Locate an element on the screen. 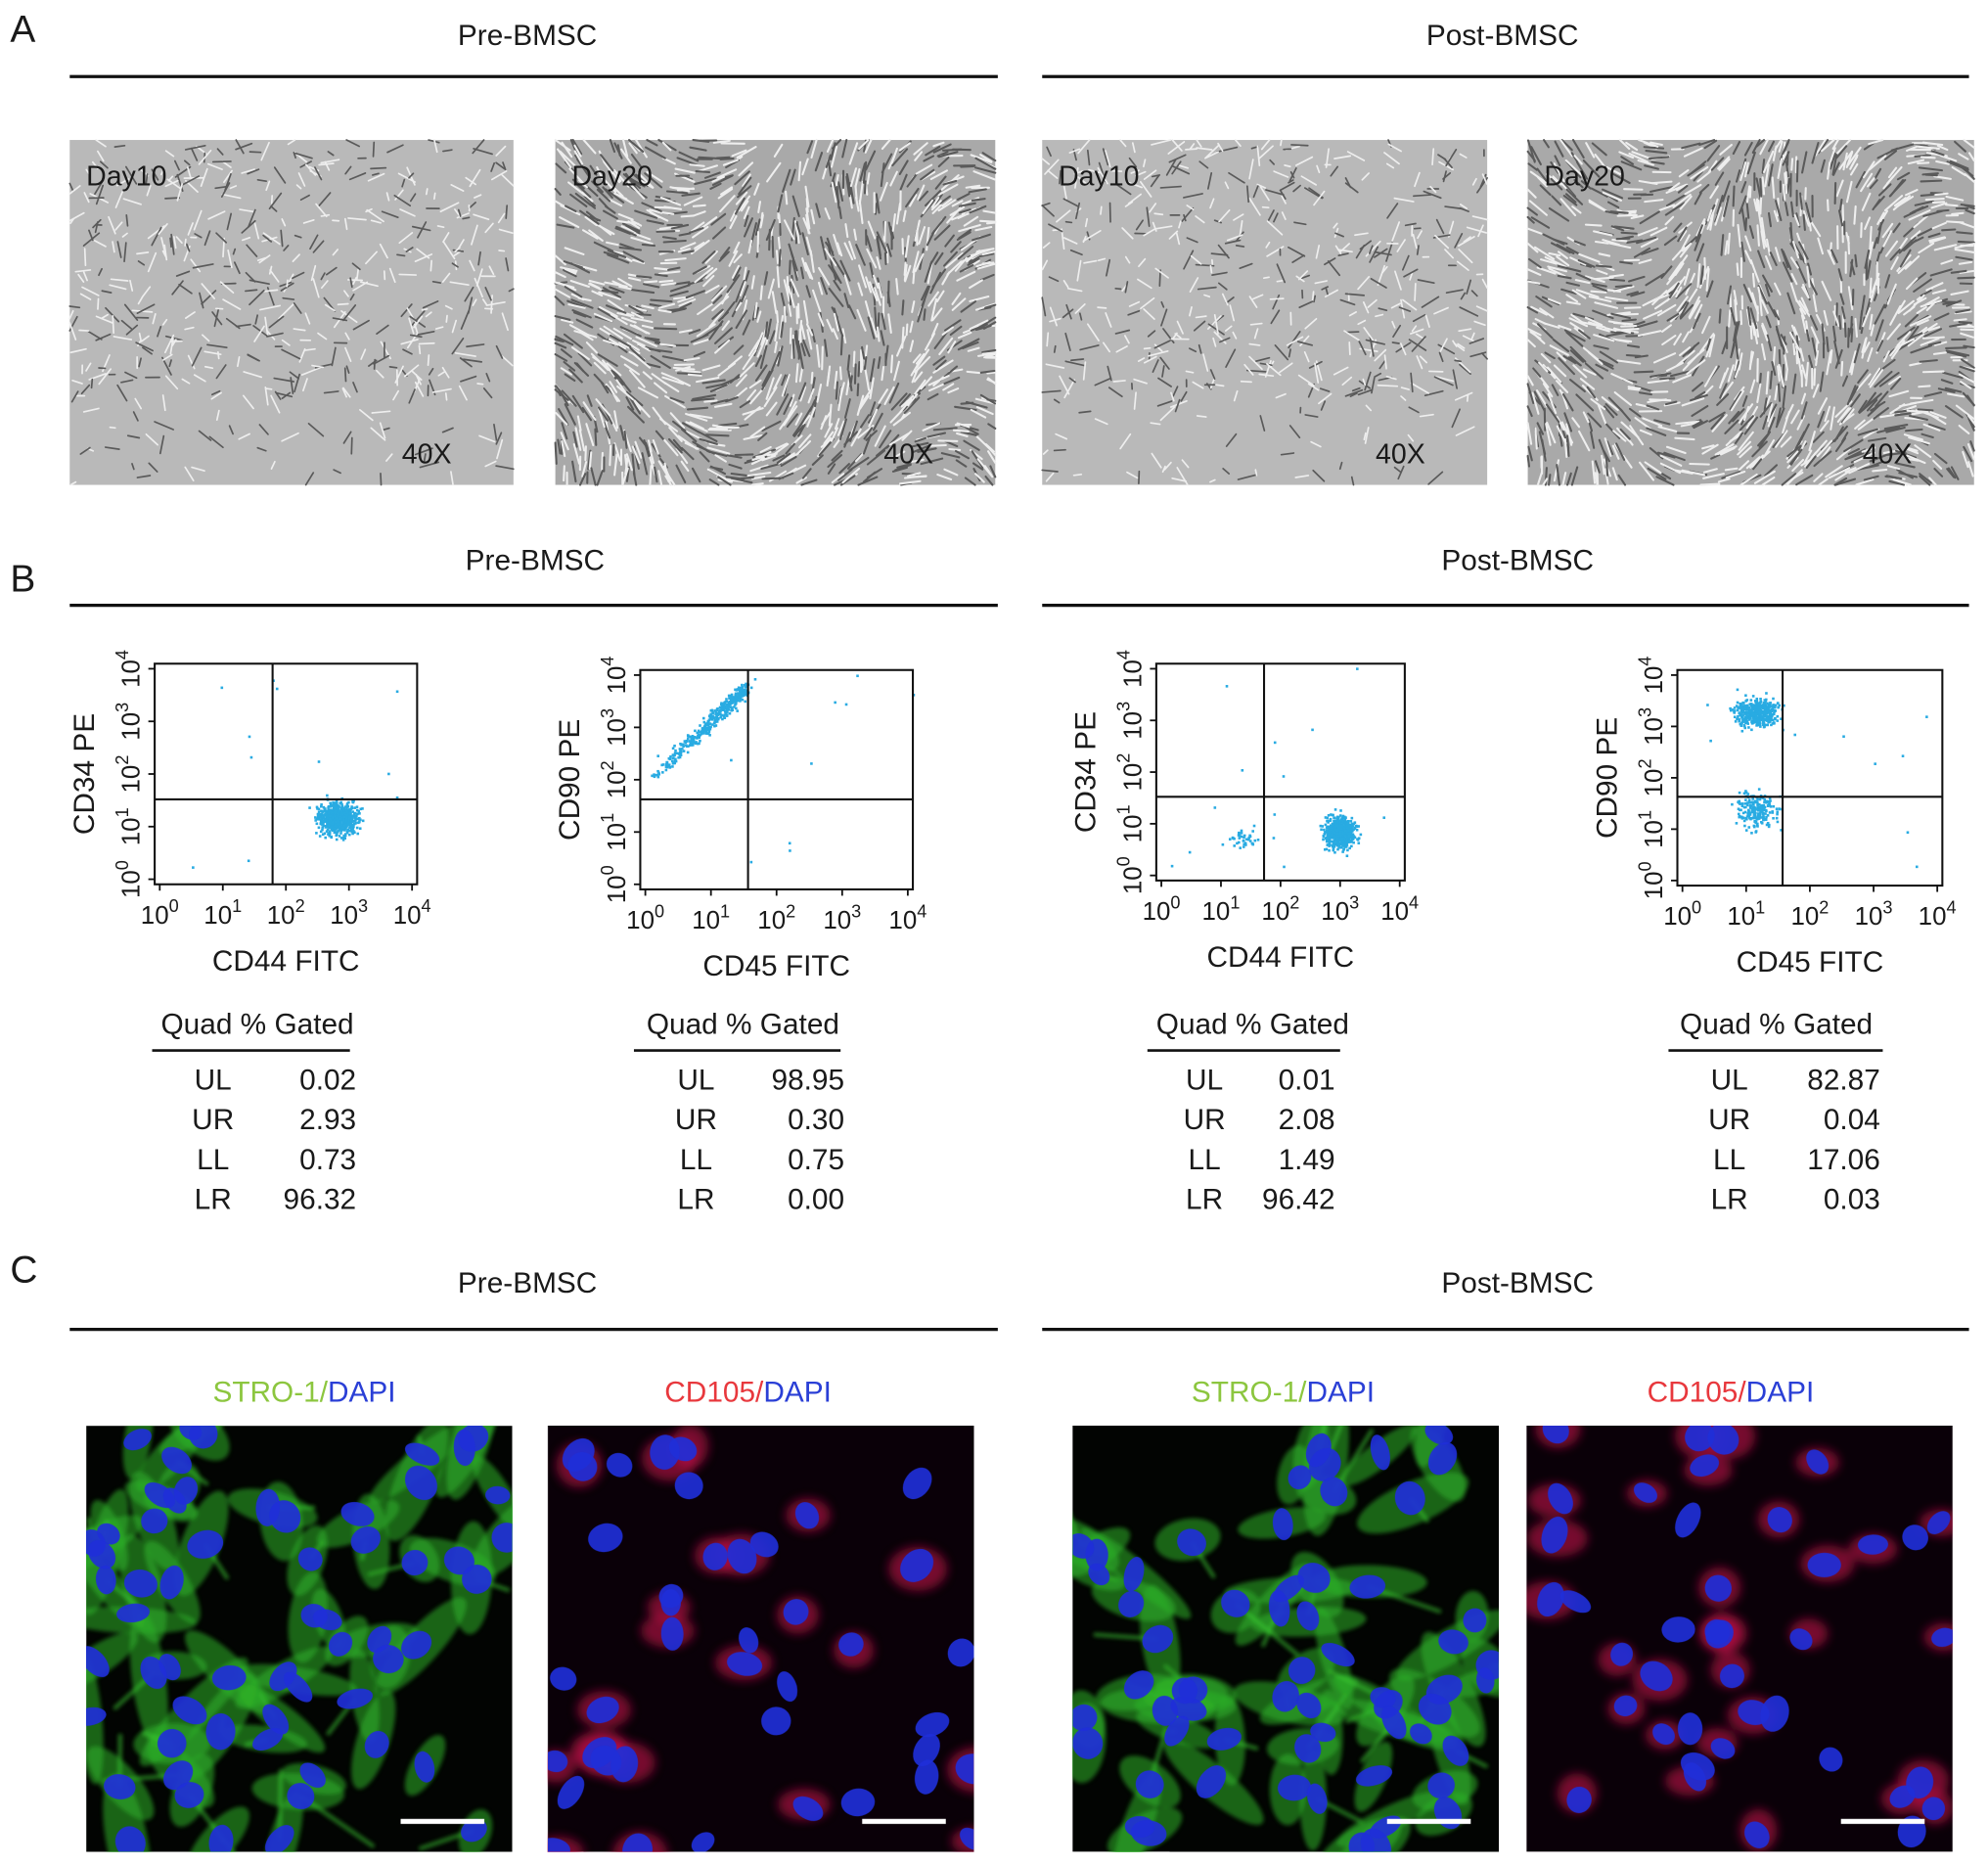  plot-frame is located at coordinates (286, 774).